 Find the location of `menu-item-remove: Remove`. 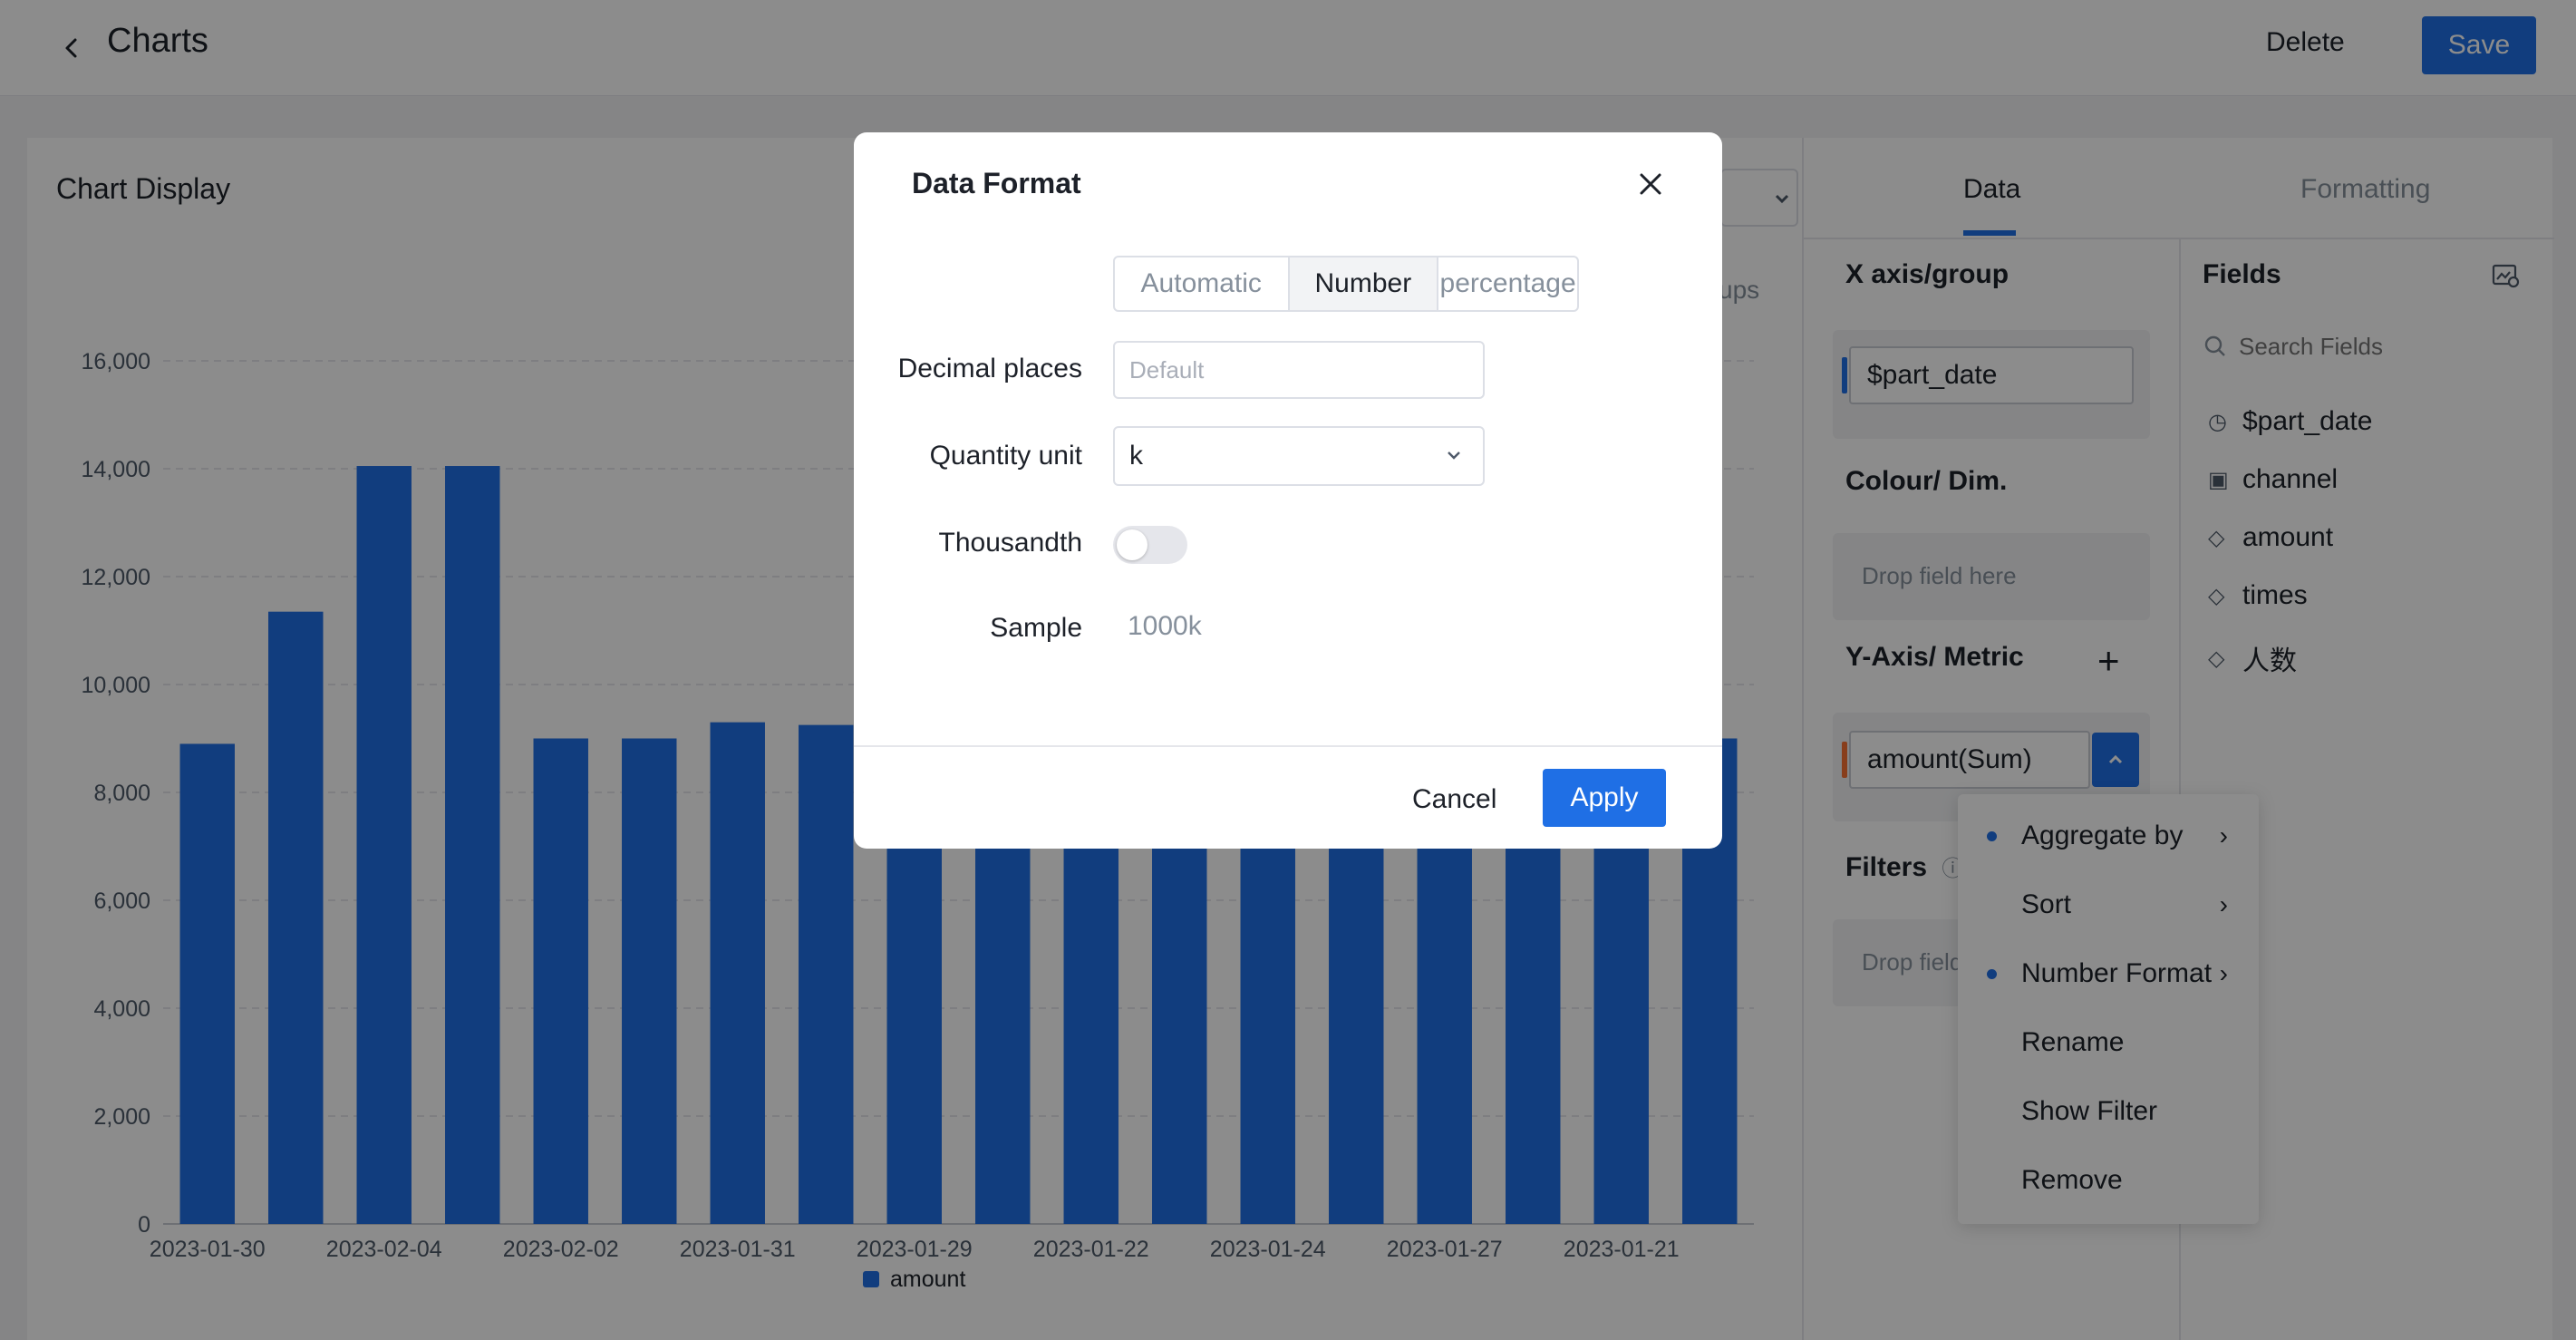

menu-item-remove: Remove is located at coordinates (2108, 1180).